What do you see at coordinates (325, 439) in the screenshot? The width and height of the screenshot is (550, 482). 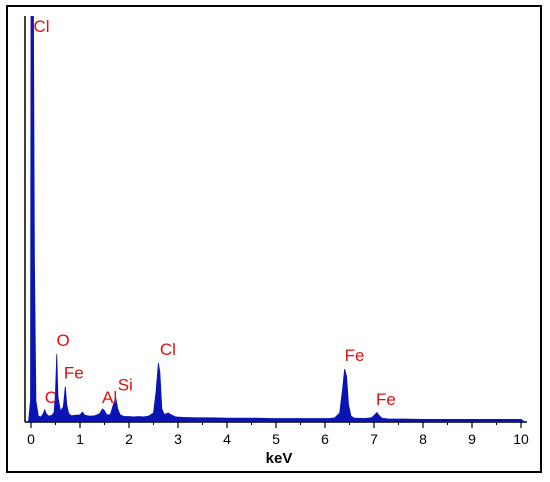 I see `x-tick-label: 6` at bounding box center [325, 439].